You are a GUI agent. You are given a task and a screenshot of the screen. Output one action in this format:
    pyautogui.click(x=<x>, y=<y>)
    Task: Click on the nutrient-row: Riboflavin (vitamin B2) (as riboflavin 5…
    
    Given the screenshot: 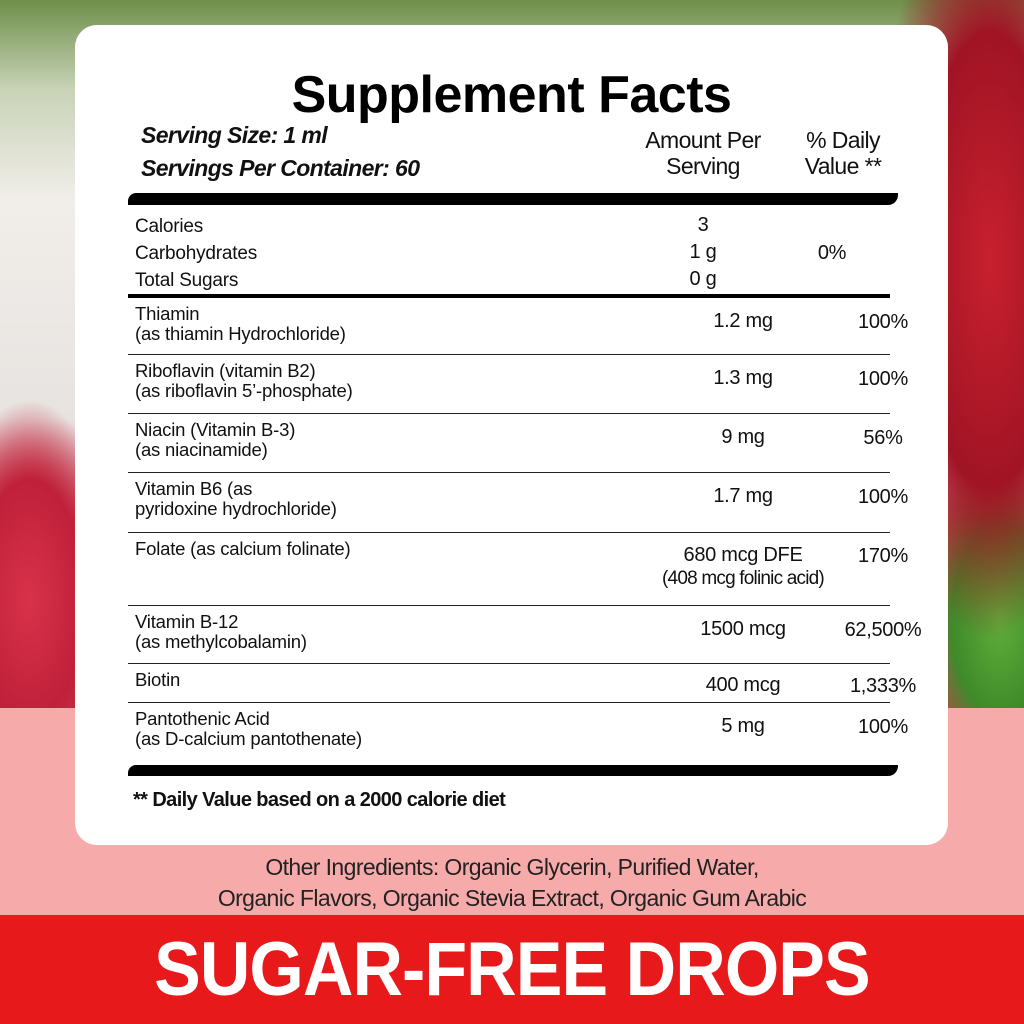 What is the action you would take?
    pyautogui.click(x=518, y=384)
    